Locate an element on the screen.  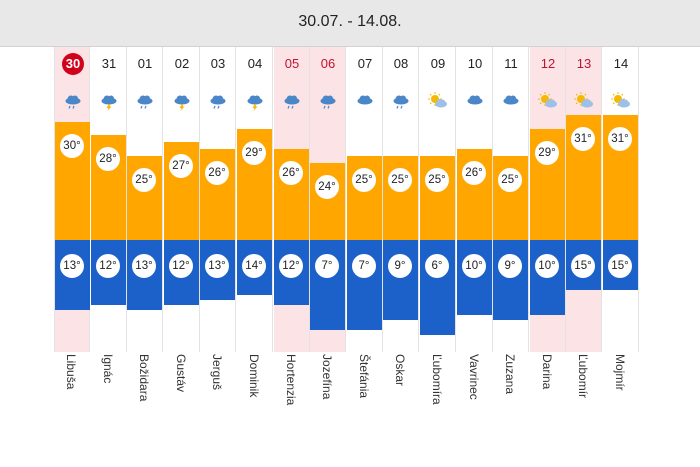
day-column: 02 27° 12° is located at coordinates (182, 199).